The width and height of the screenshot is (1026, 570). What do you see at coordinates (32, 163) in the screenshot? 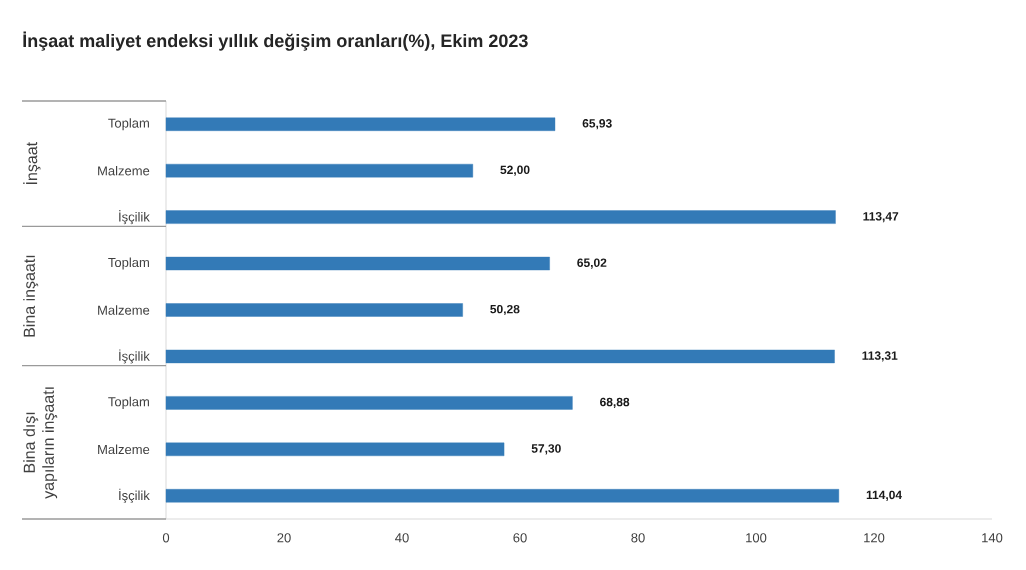
I see `text: İnşaat` at bounding box center [32, 163].